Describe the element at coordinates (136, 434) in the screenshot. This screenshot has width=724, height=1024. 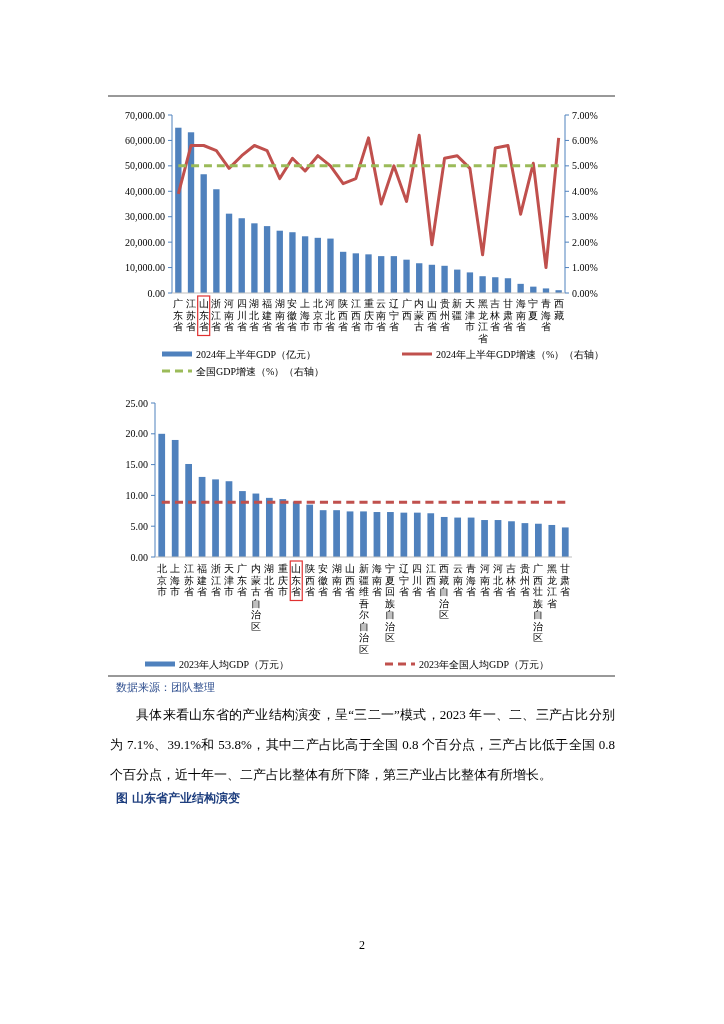
I see `y-tick-label: 20.00` at that location.